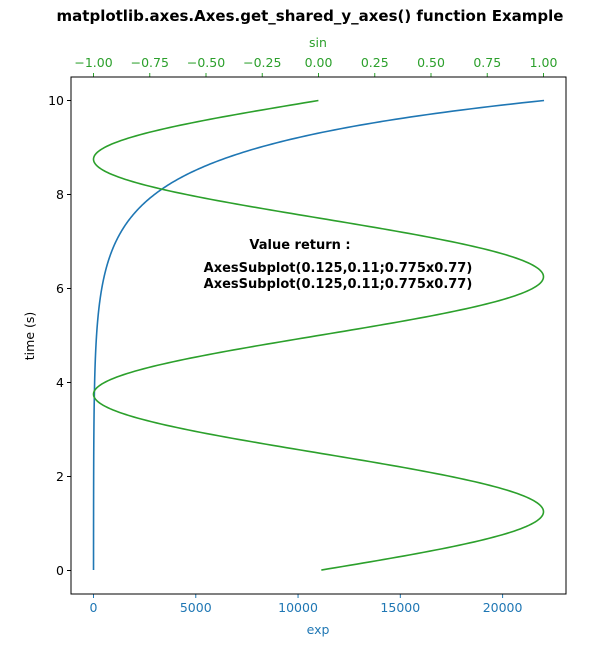  What do you see at coordinates (60, 288) in the screenshot?
I see `y-tick-label: 6` at bounding box center [60, 288].